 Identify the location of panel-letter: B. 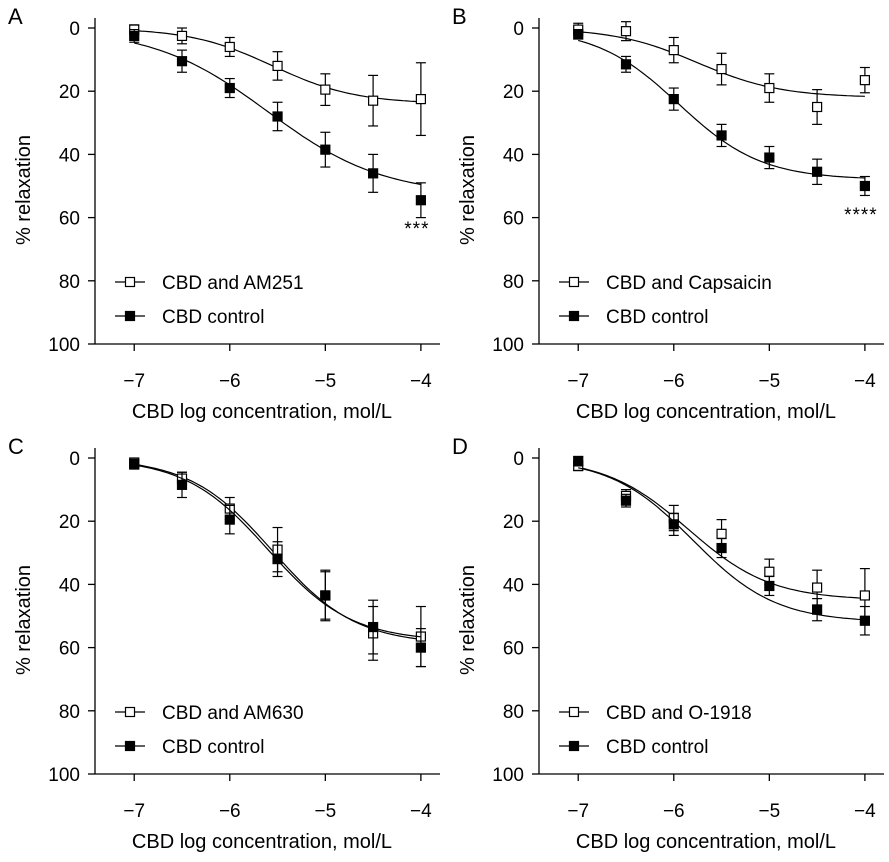
(459, 16).